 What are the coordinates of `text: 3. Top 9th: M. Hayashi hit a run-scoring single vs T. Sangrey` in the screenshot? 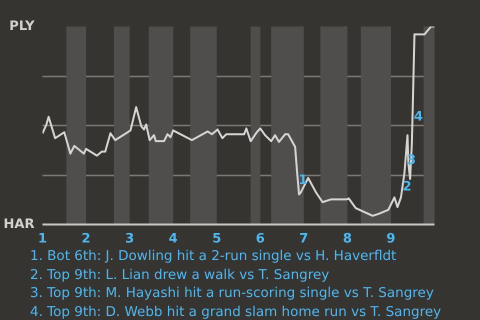 It's located at (232, 293).